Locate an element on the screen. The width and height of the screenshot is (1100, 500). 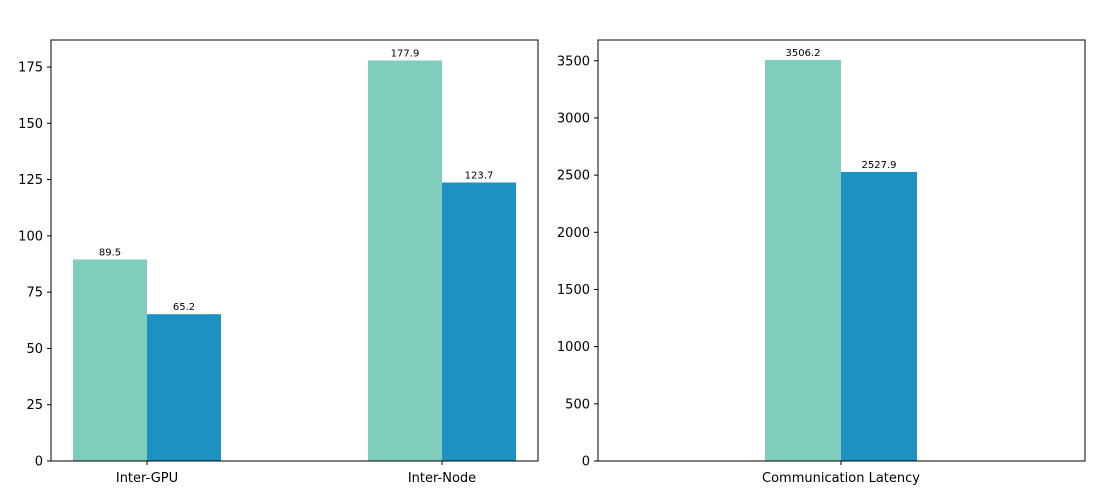
x-tick-label: Inter-GPU is located at coordinates (147, 478).